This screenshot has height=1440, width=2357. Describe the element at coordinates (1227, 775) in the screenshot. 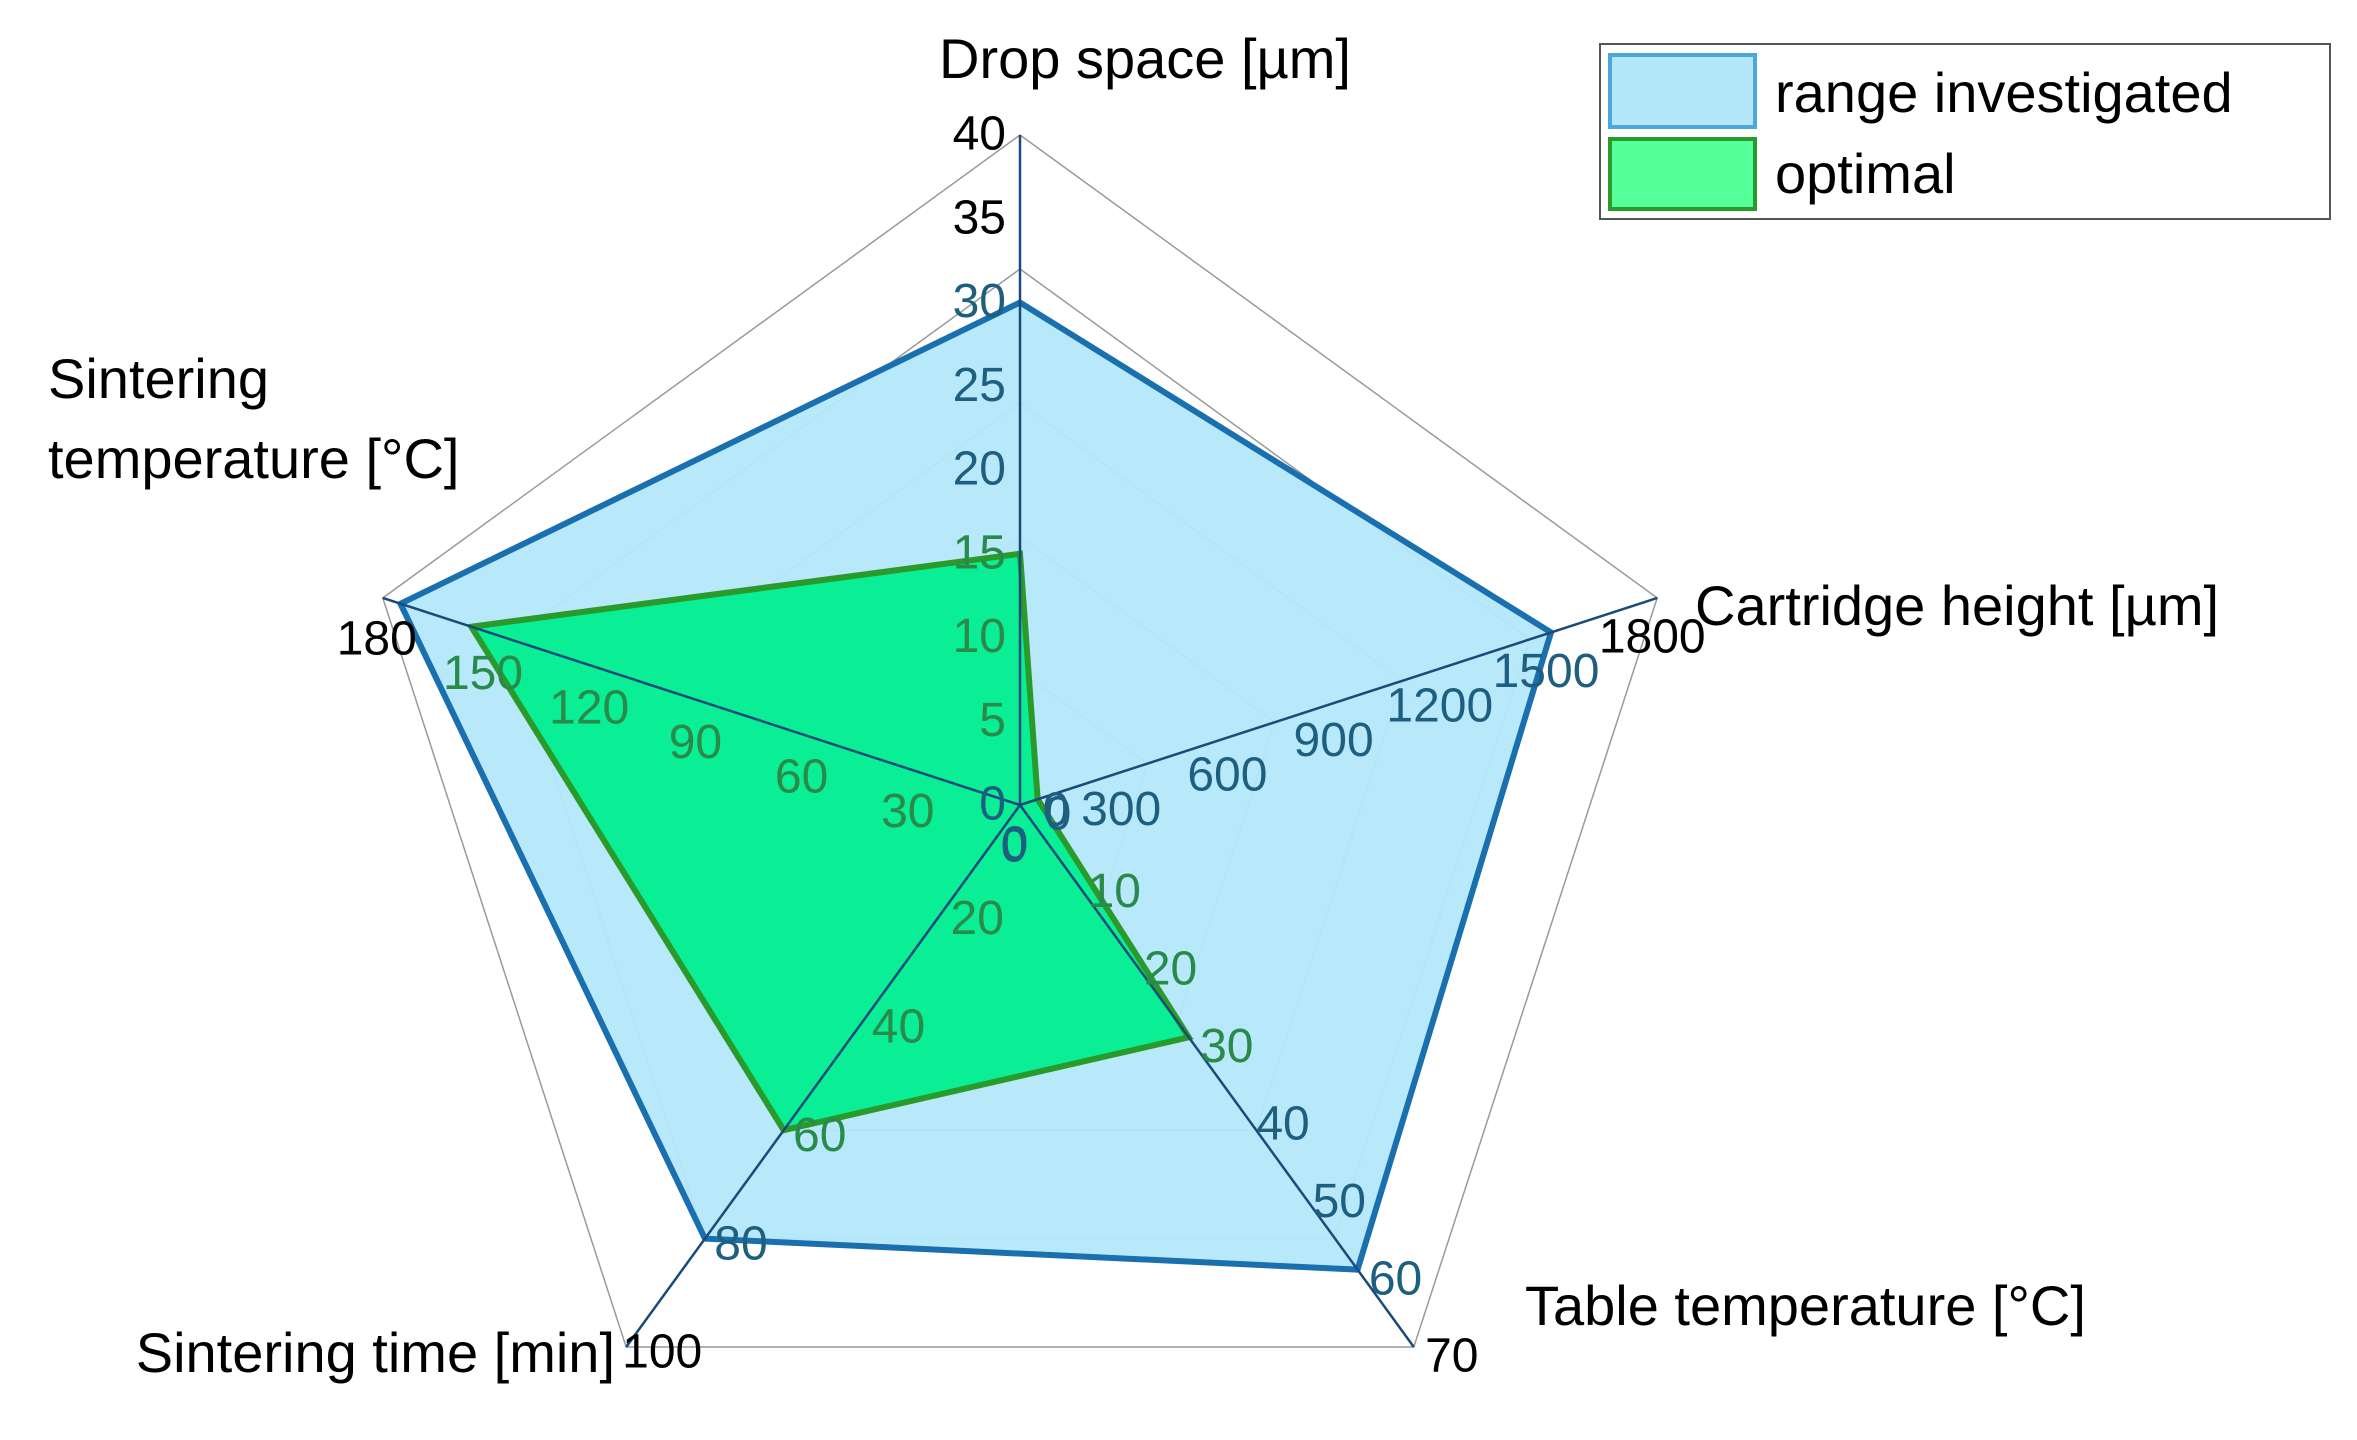

I see `tick-label: 600` at that location.